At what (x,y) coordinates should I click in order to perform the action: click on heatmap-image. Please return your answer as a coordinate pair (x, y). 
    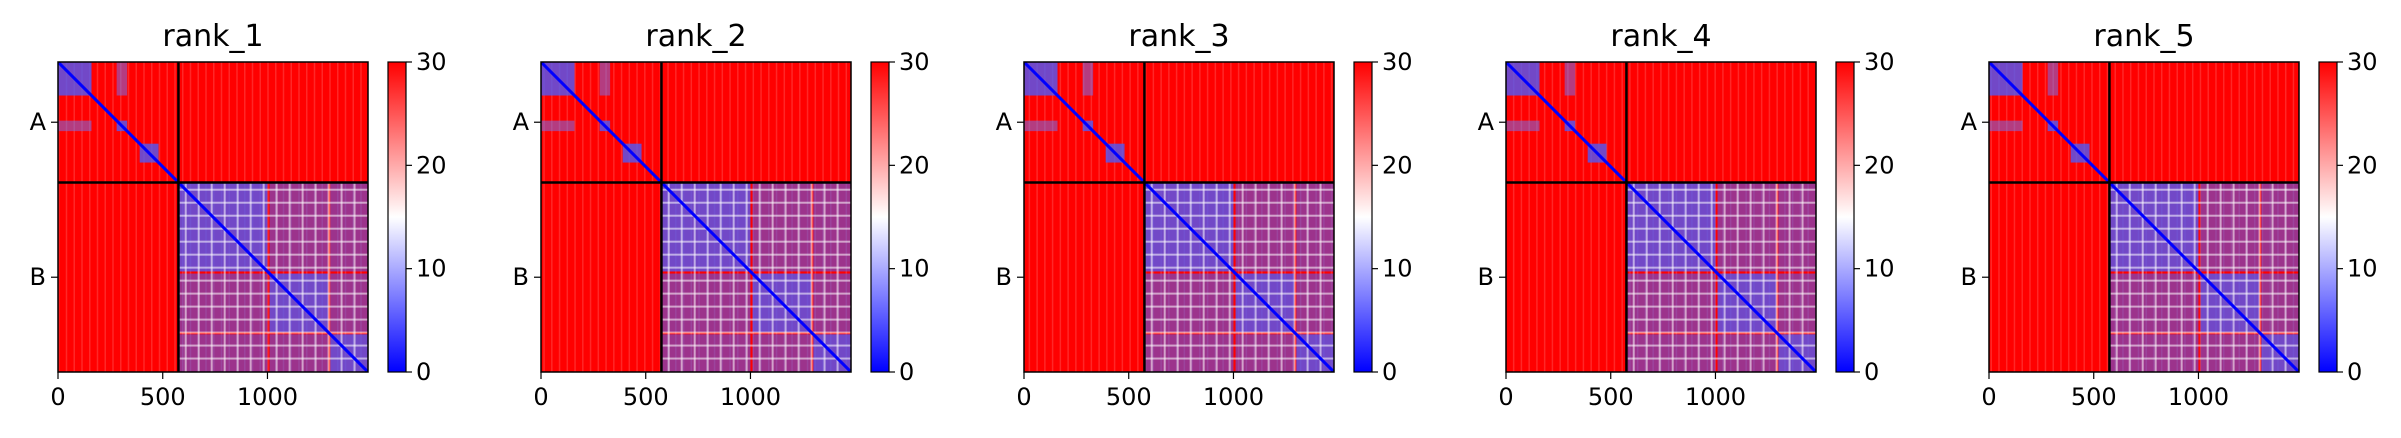
    Looking at the image, I should click on (1661, 217).